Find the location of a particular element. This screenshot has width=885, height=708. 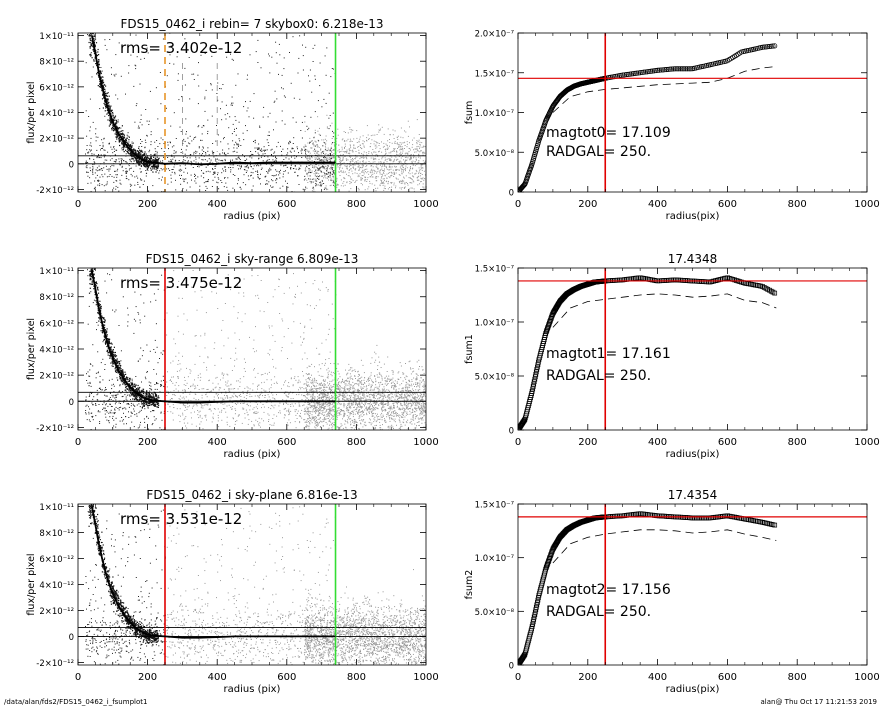

chart-title: FDS15_0462_i sky-range 6.809e-13 is located at coordinates (252, 259).